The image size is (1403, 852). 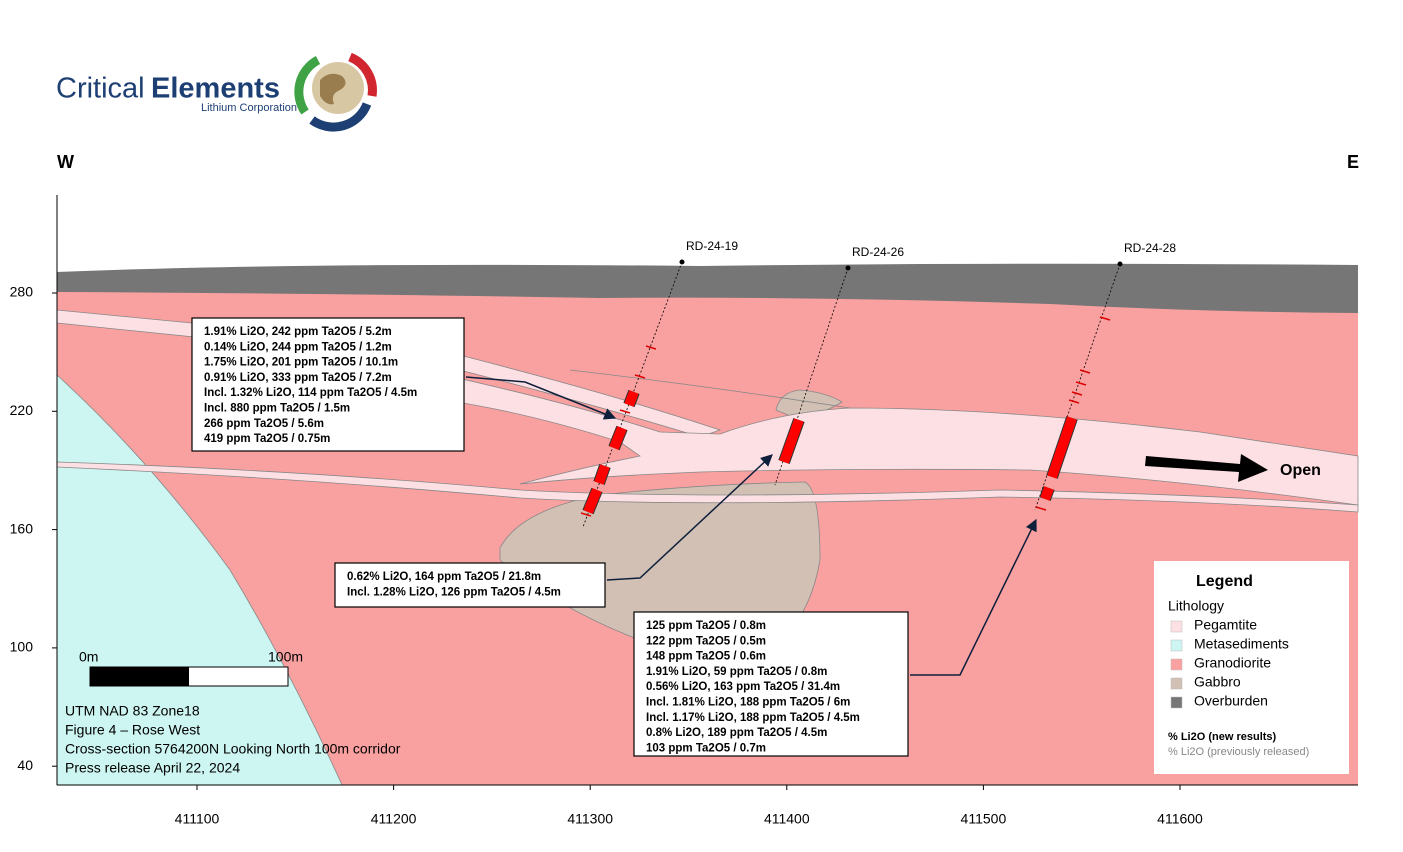 I want to click on x-tick-label: 411400, so click(x=787, y=819).